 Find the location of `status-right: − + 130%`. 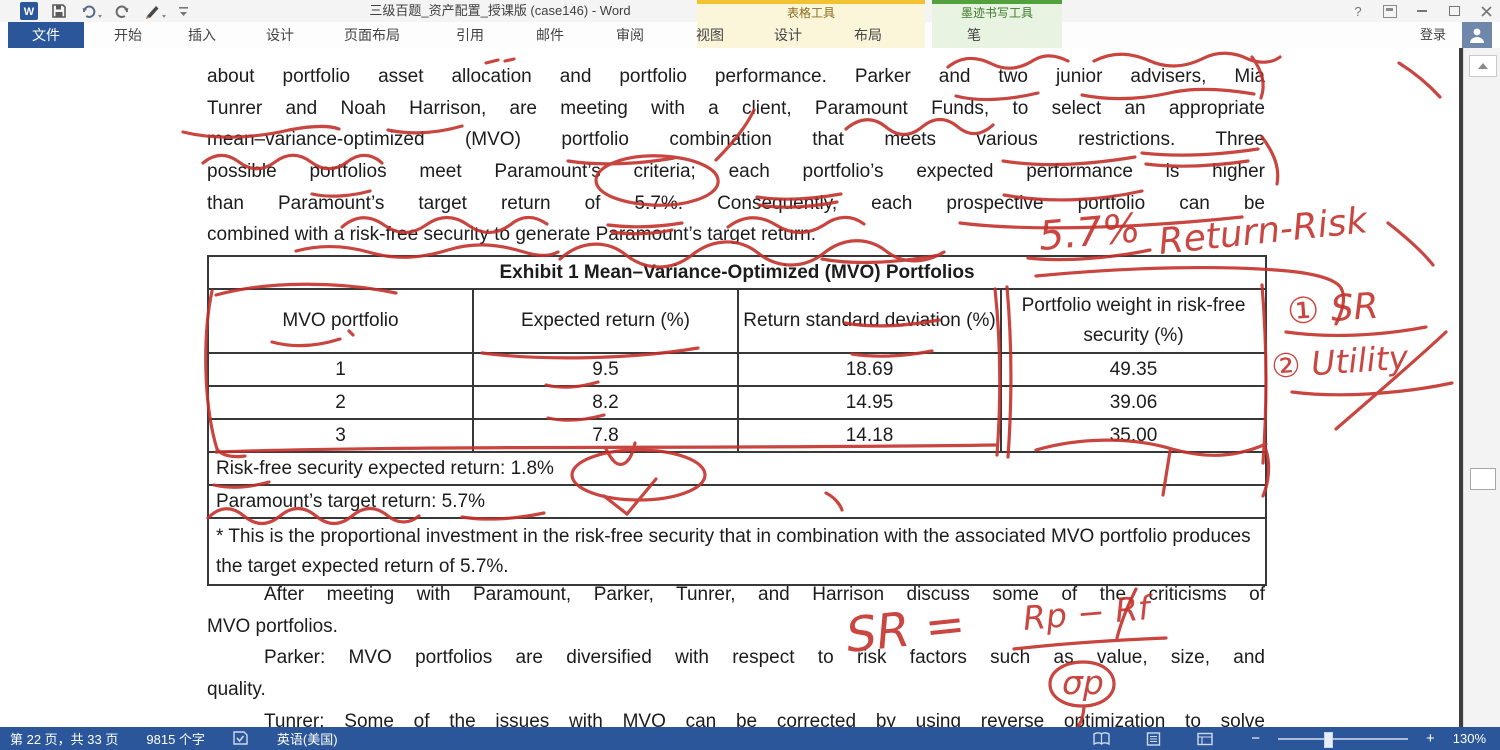

status-right: − + 130% is located at coordinates (1296, 739).